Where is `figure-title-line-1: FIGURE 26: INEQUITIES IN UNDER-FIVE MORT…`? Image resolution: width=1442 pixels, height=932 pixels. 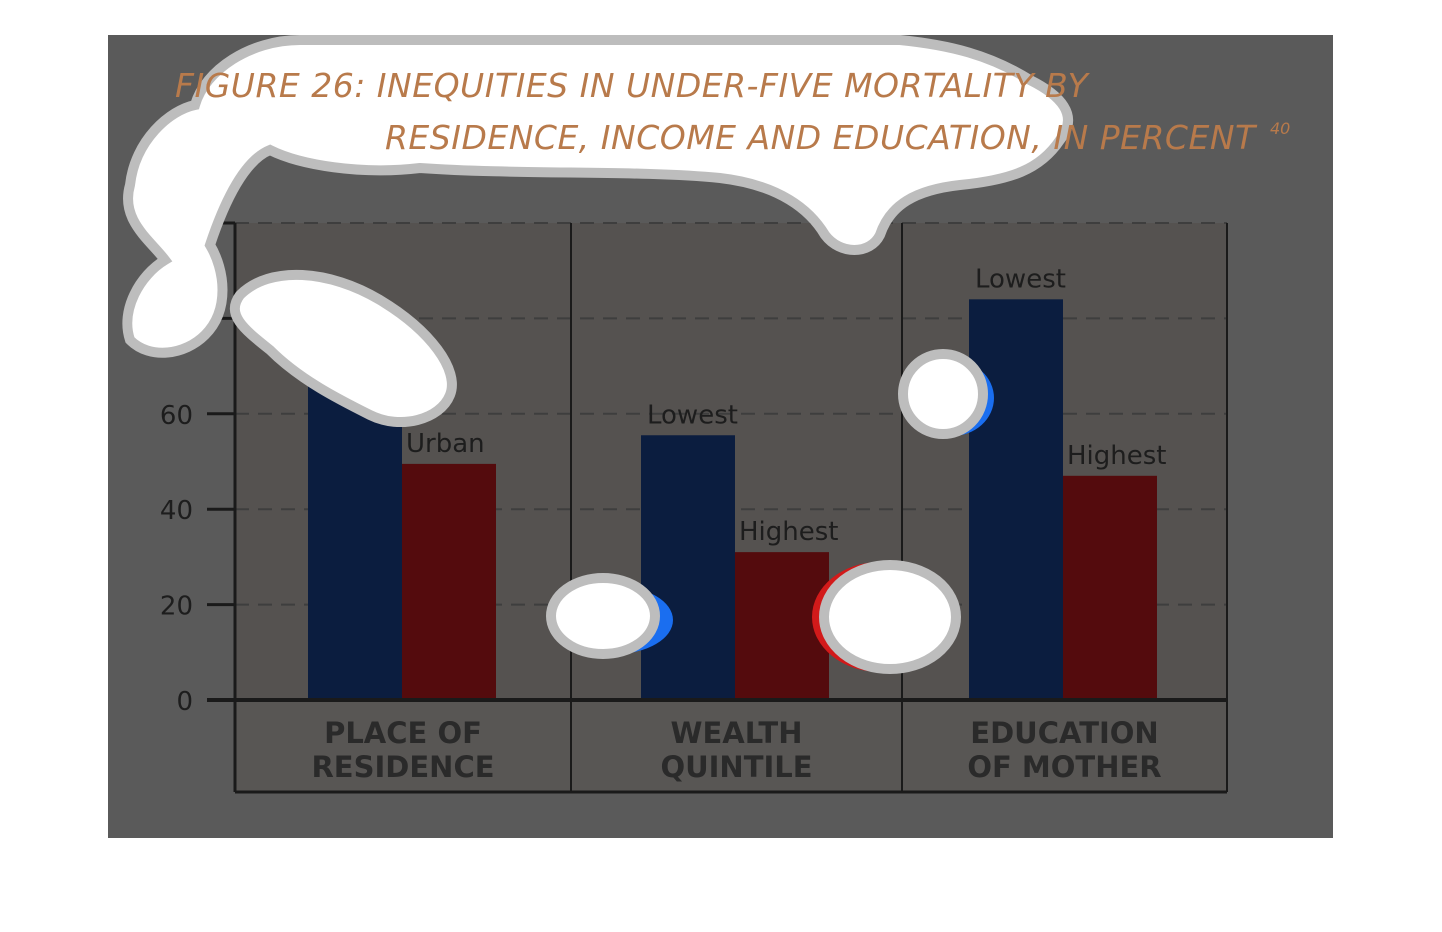 figure-title-line-1: FIGURE 26: INEQUITIES IN UNDER-FIVE MORT… is located at coordinates (633, 85).